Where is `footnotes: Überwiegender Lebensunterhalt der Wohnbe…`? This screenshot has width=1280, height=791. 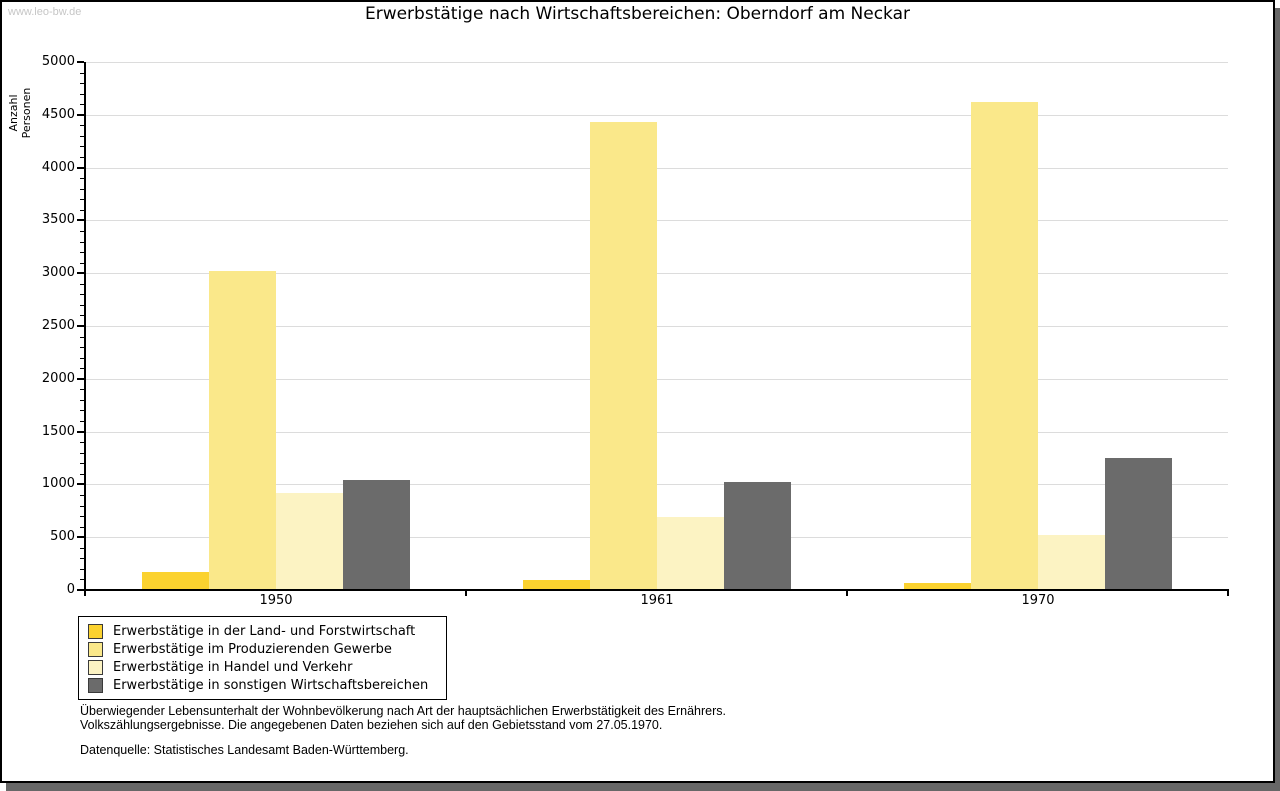
footnotes: Überwiegender Lebensunterhalt der Wohnbe… is located at coordinates (630, 731).